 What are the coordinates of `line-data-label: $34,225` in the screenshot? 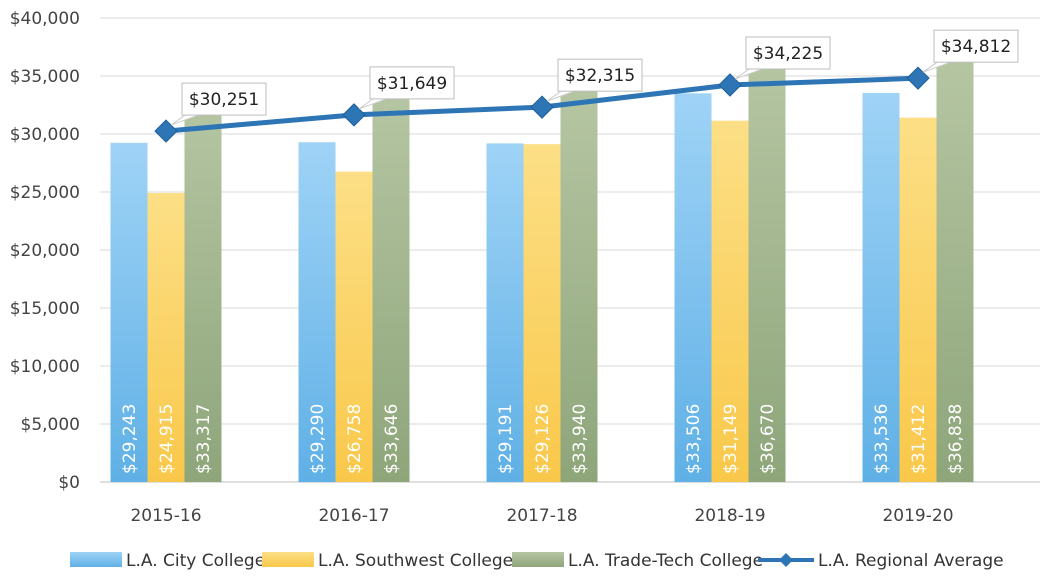 It's located at (788, 54).